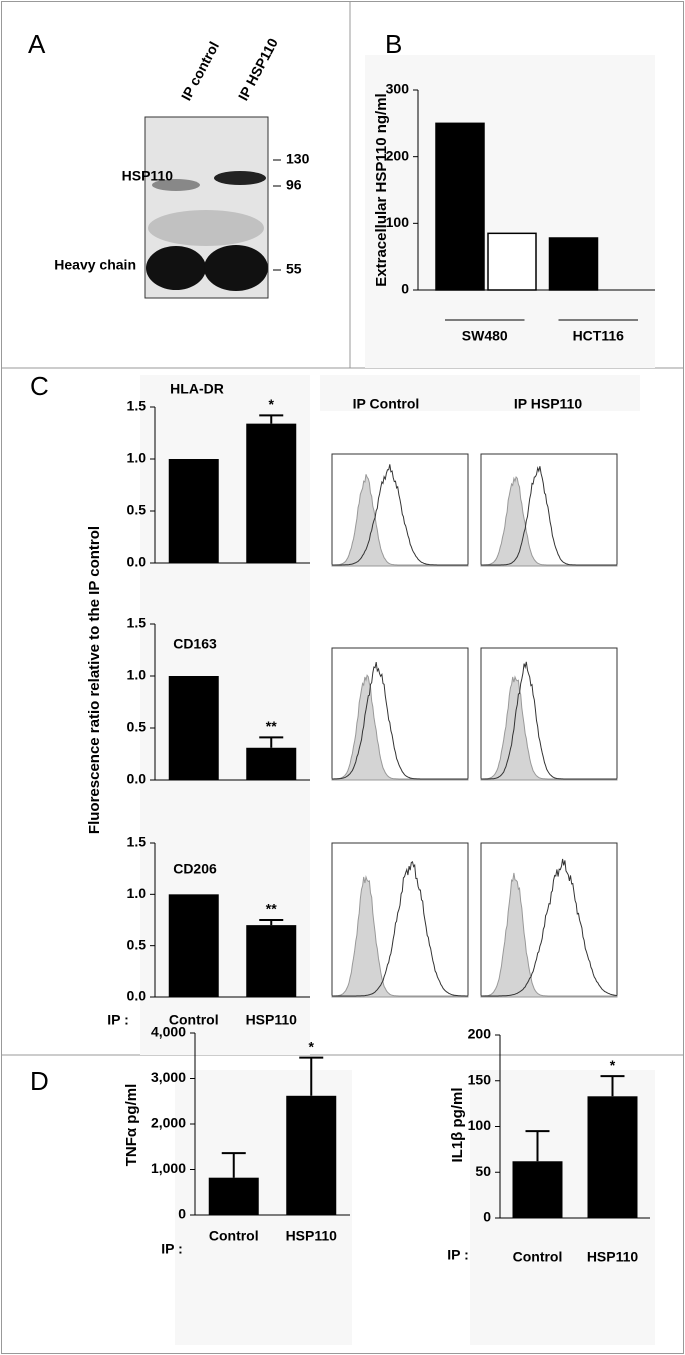 This screenshot has width=685, height=1355. What do you see at coordinates (381, 189) in the screenshot?
I see `y-axis-label: Extracellular HSP110 ng/ml` at bounding box center [381, 189].